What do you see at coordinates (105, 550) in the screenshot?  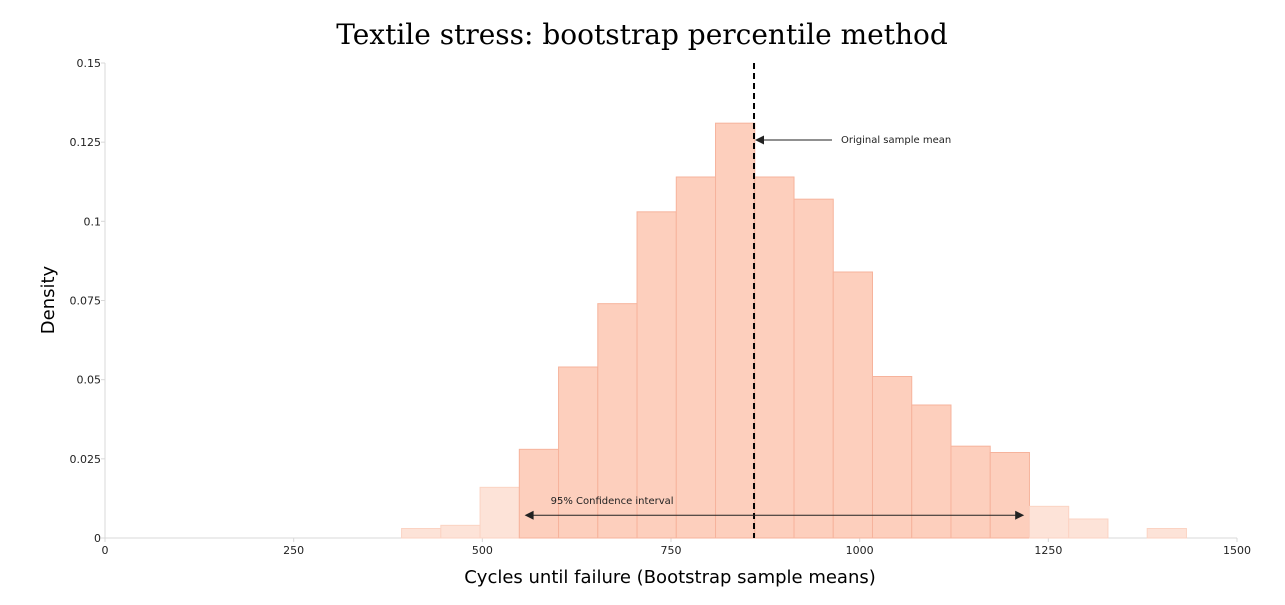 I see `x-tick-label: 0` at bounding box center [105, 550].